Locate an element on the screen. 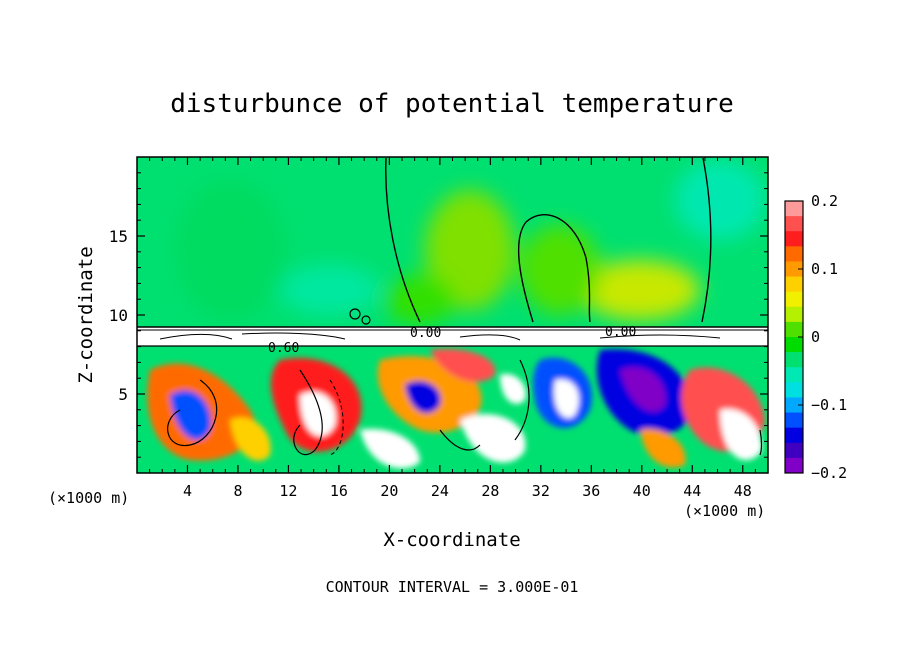  x-tick-label: 28 is located at coordinates (490, 491).